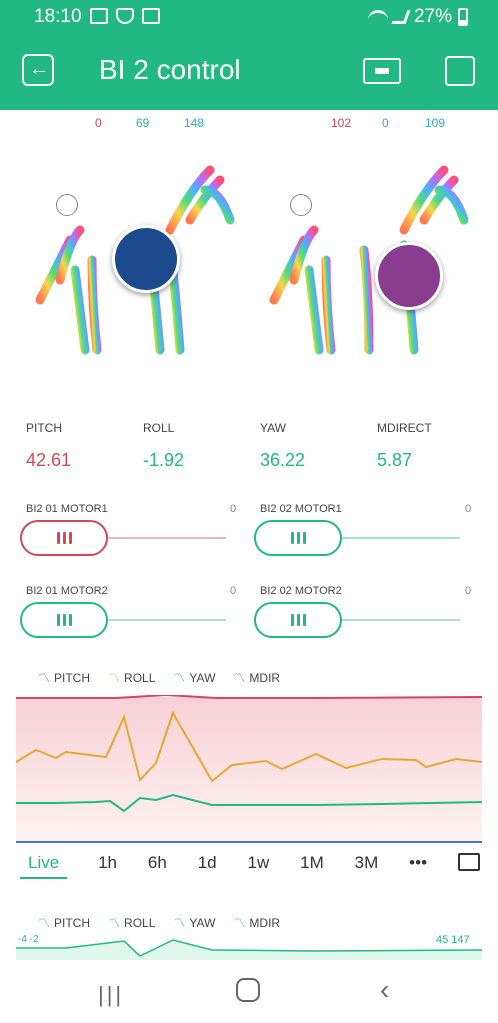 This screenshot has width=498, height=1023. I want to click on series-roll, so click(249, 746).